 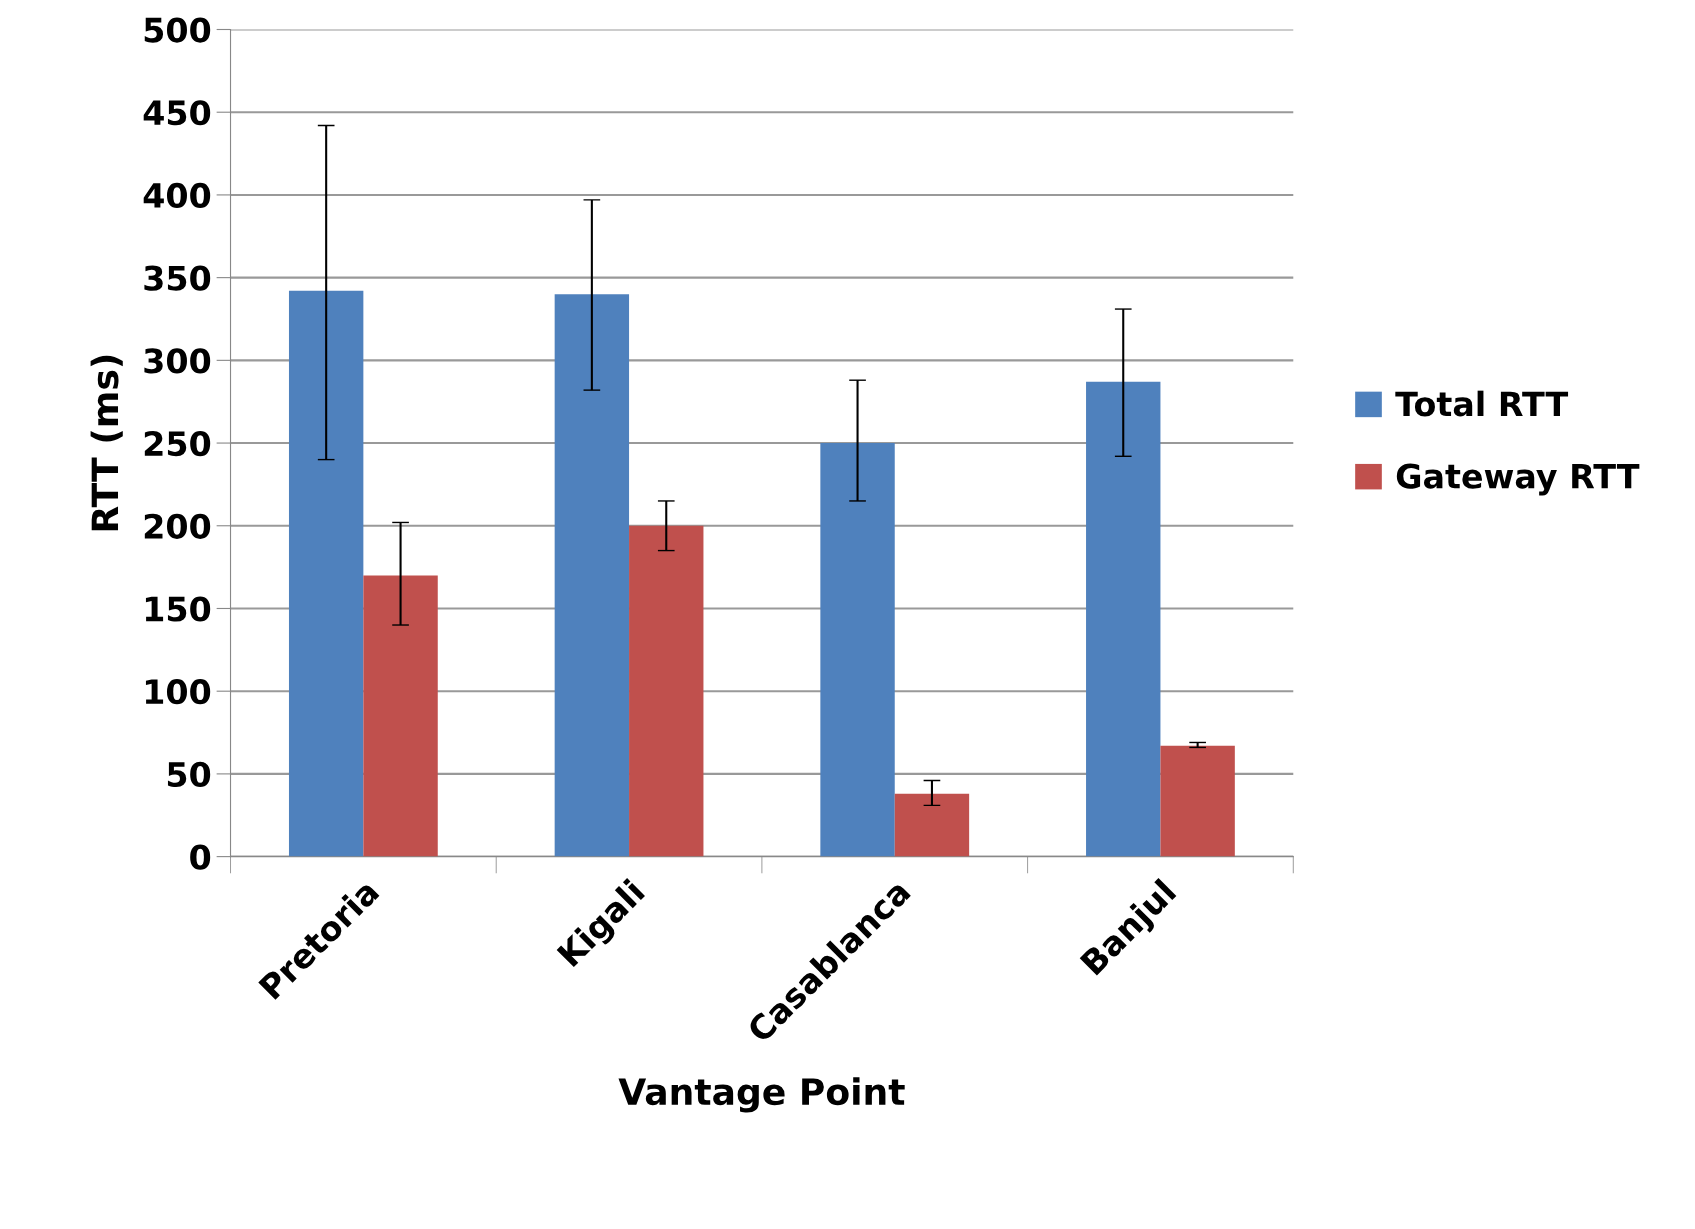 What do you see at coordinates (106, 443) in the screenshot?
I see `y-axis-title: RTT (ms)` at bounding box center [106, 443].